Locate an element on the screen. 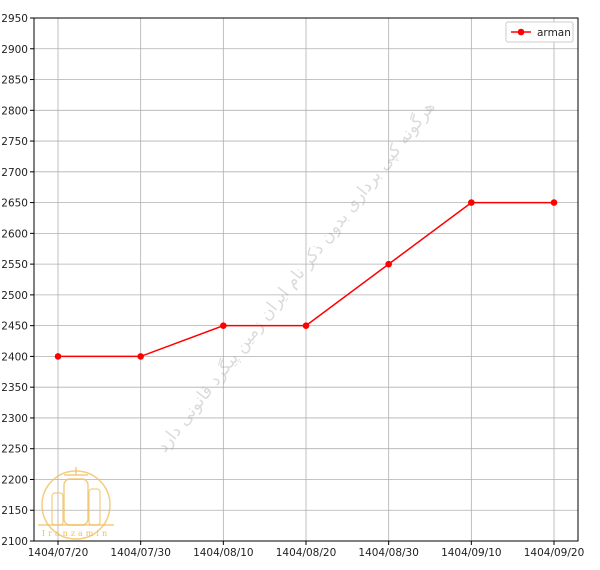 Image resolution: width=600 pixels, height=570 pixels. y-tick-label: 2250 is located at coordinates (14, 450).